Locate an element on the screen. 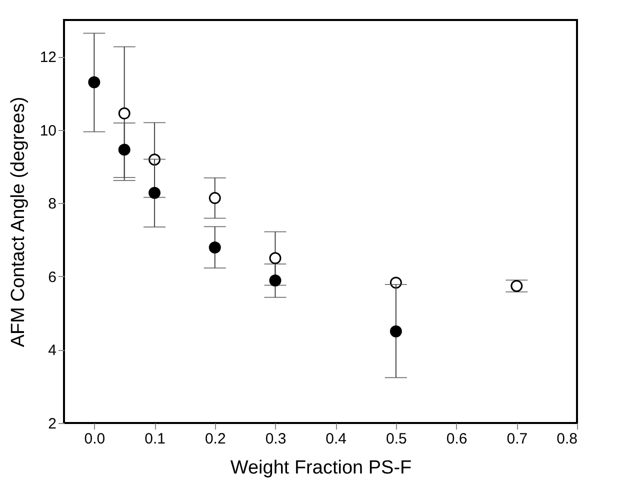 The width and height of the screenshot is (623, 485). x-tick-label: 0.3 is located at coordinates (275, 439).